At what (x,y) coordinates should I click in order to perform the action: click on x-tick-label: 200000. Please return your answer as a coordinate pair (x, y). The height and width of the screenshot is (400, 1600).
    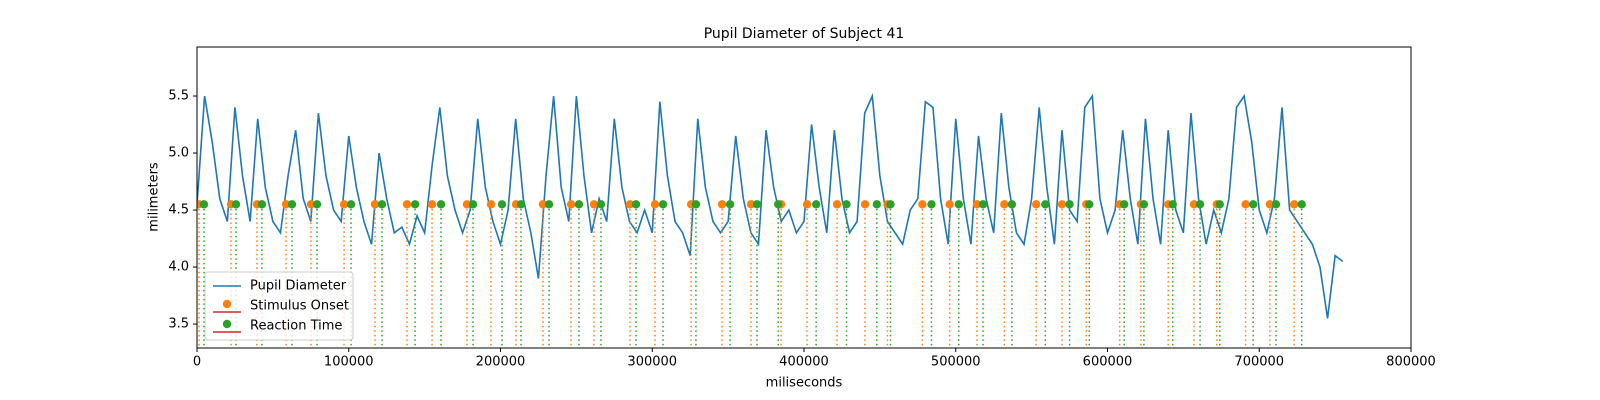
    Looking at the image, I should click on (501, 362).